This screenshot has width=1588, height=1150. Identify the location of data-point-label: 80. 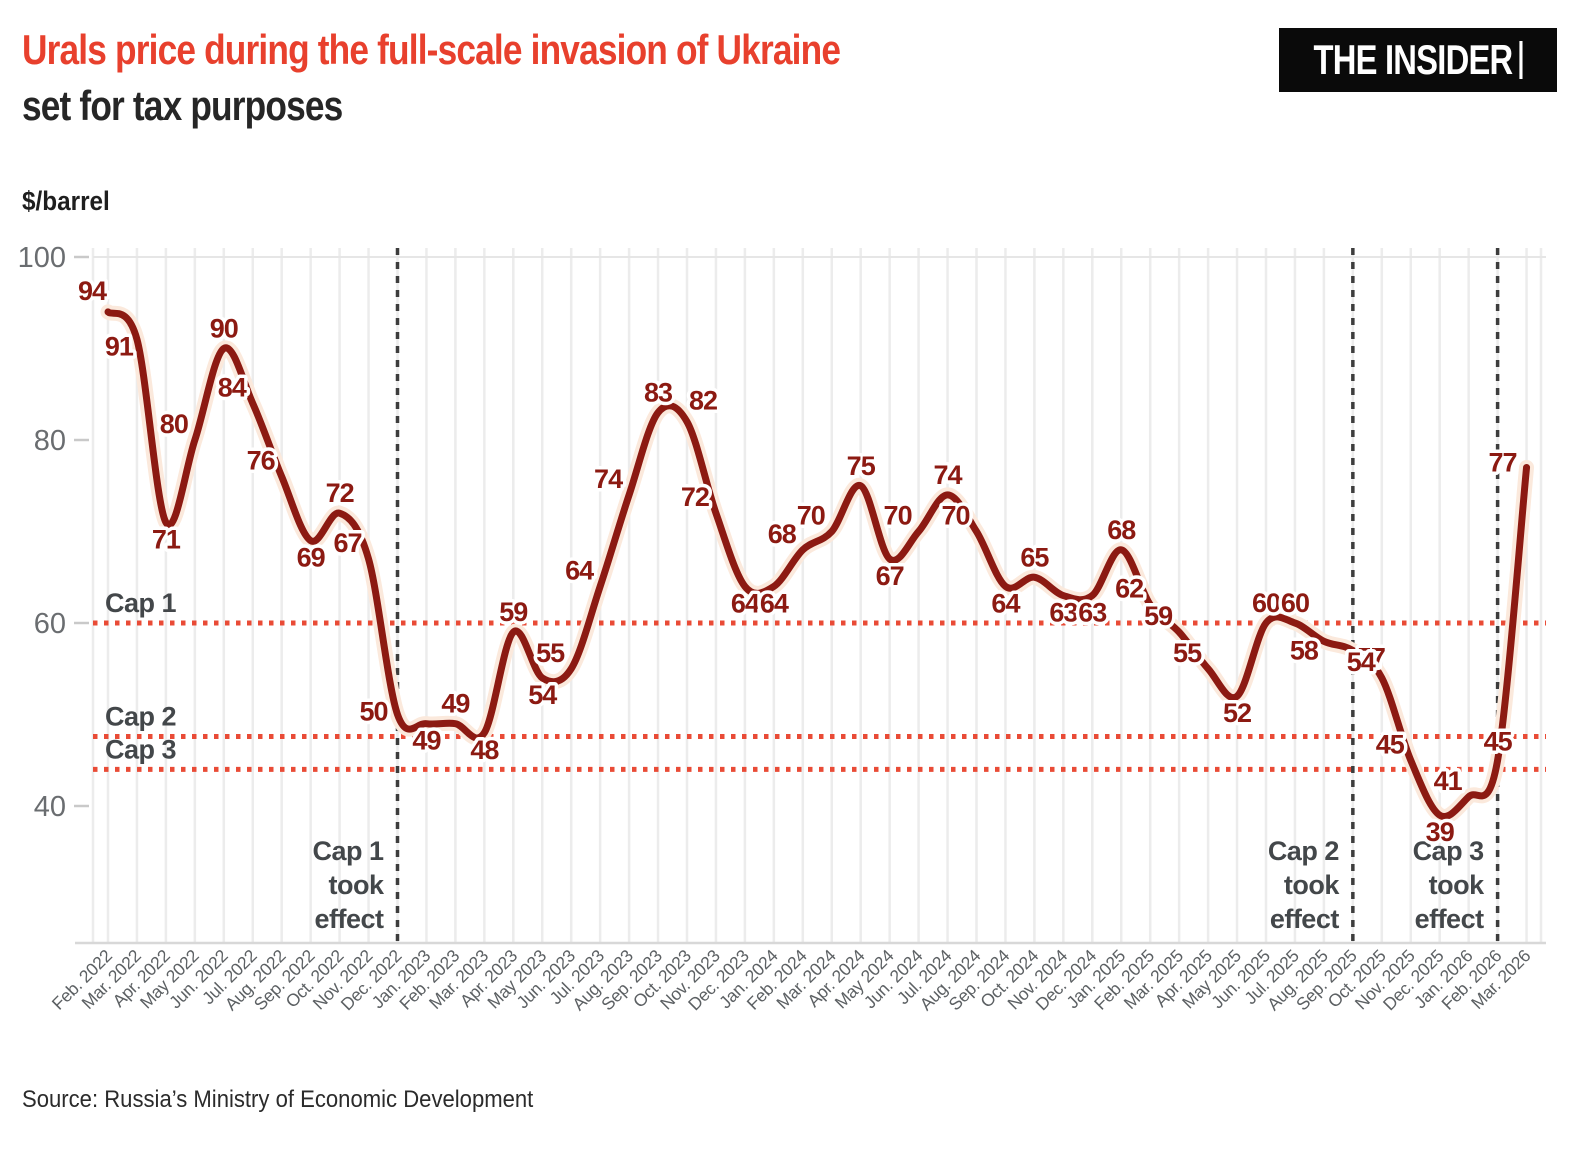
(174, 424).